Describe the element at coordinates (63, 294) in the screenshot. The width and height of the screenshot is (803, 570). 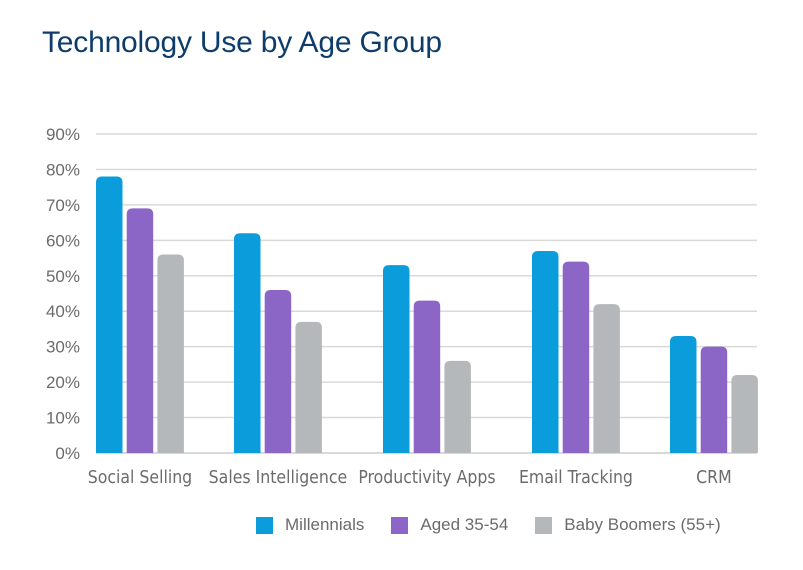
I see `y-axis-ticks: 0% 10% 20% 30% 40% 50% 60% 70% 80% 90%` at that location.